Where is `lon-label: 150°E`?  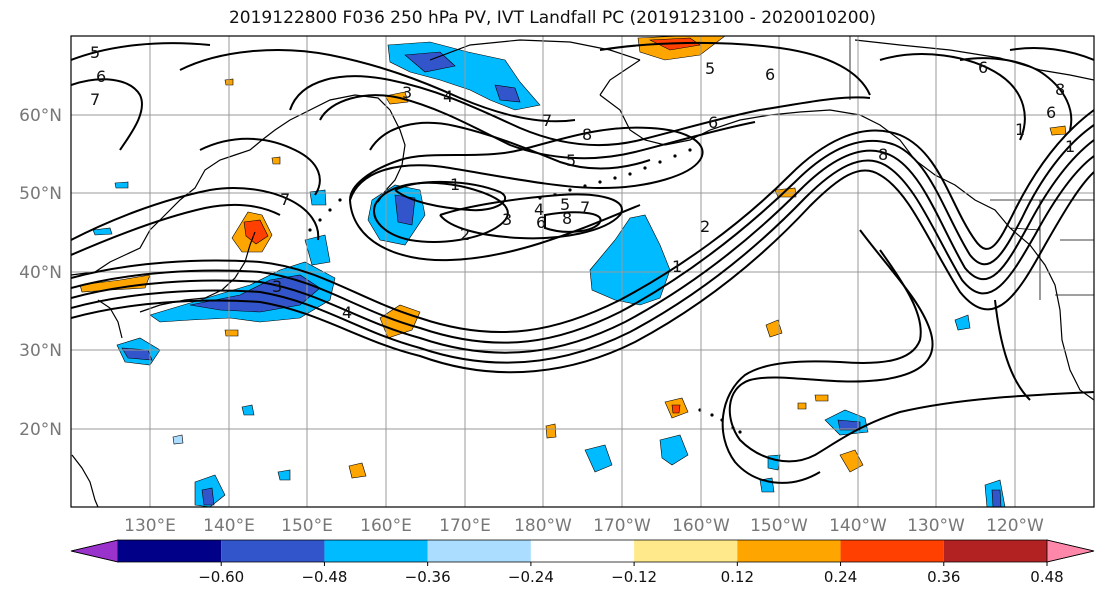
lon-label: 150°E is located at coordinates (307, 526).